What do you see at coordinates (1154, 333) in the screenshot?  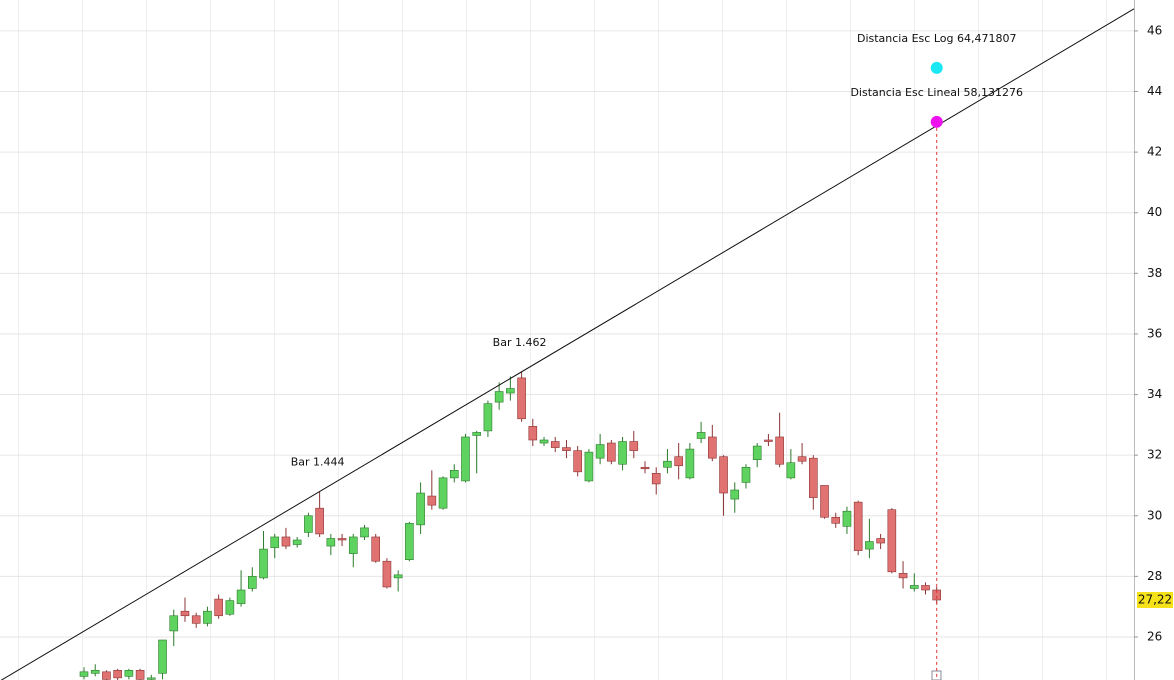 I see `y-tick-label: 36` at bounding box center [1154, 333].